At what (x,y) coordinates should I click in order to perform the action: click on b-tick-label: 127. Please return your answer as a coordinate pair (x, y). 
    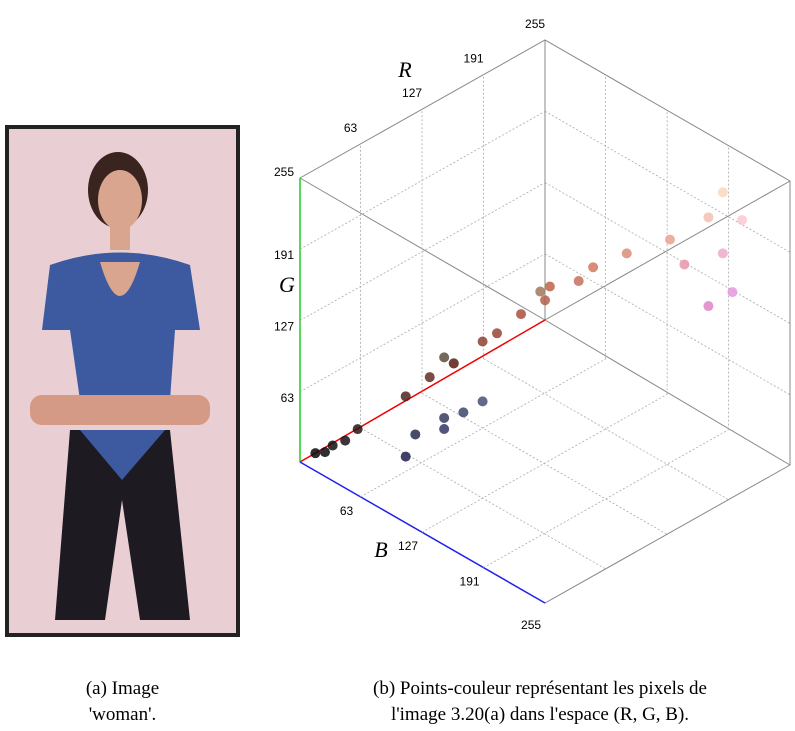
    Looking at the image, I should click on (408, 546).